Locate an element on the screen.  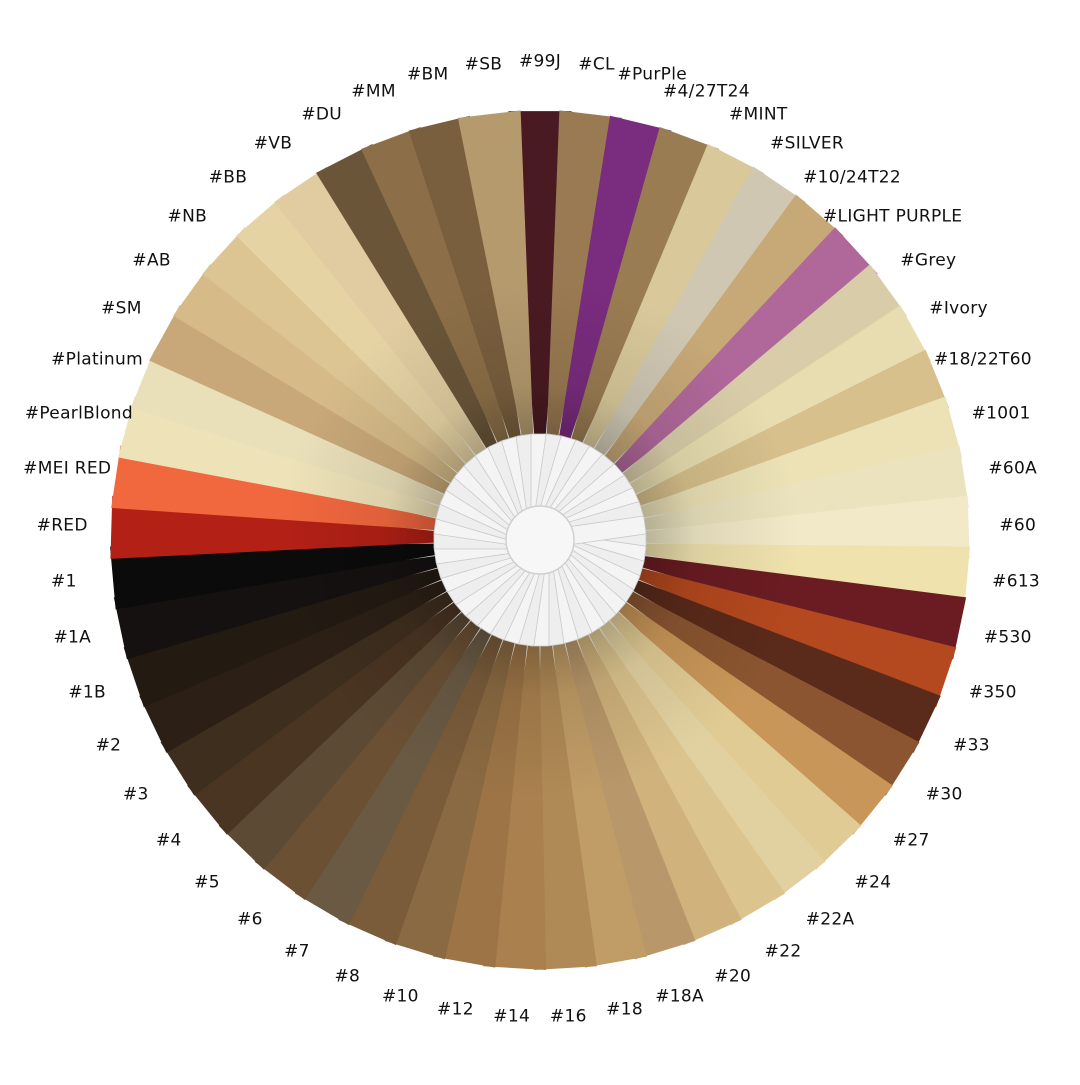
swatch-label: #22 is located at coordinates (783, 951).